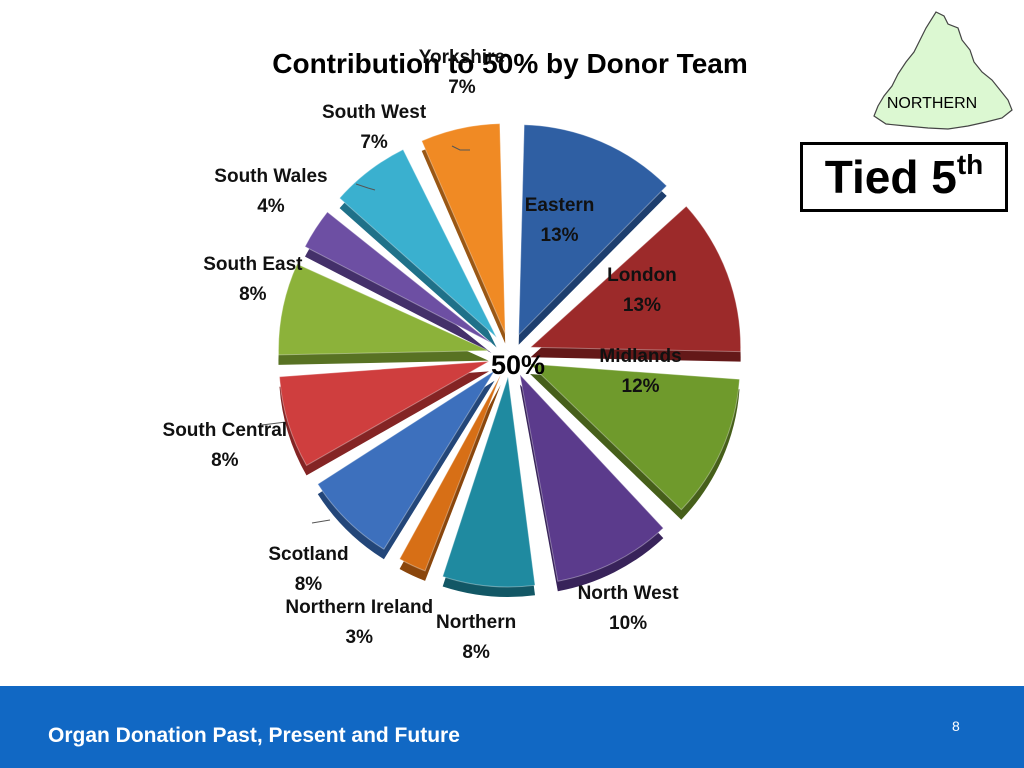 The height and width of the screenshot is (768, 1024). What do you see at coordinates (559, 236) in the screenshot?
I see `slice-value-eastern: 13%` at bounding box center [559, 236].